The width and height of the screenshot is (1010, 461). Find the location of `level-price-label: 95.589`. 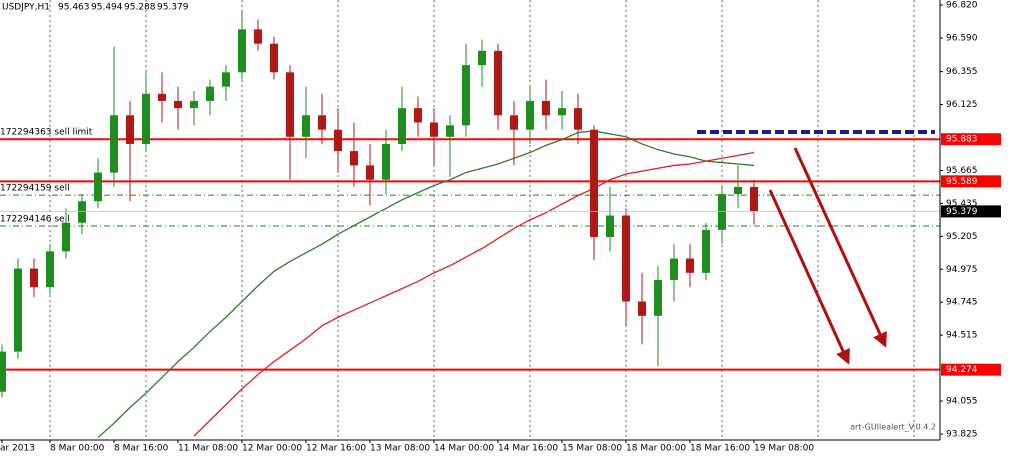

level-price-label: 95.589 is located at coordinates (962, 182).